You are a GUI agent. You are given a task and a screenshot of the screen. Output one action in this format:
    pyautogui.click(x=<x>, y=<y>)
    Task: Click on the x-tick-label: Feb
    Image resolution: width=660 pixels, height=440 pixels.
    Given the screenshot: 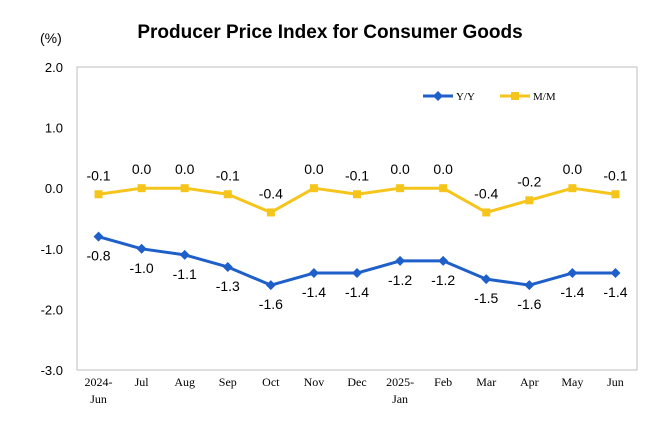 What is the action you would take?
    pyautogui.click(x=443, y=382)
    